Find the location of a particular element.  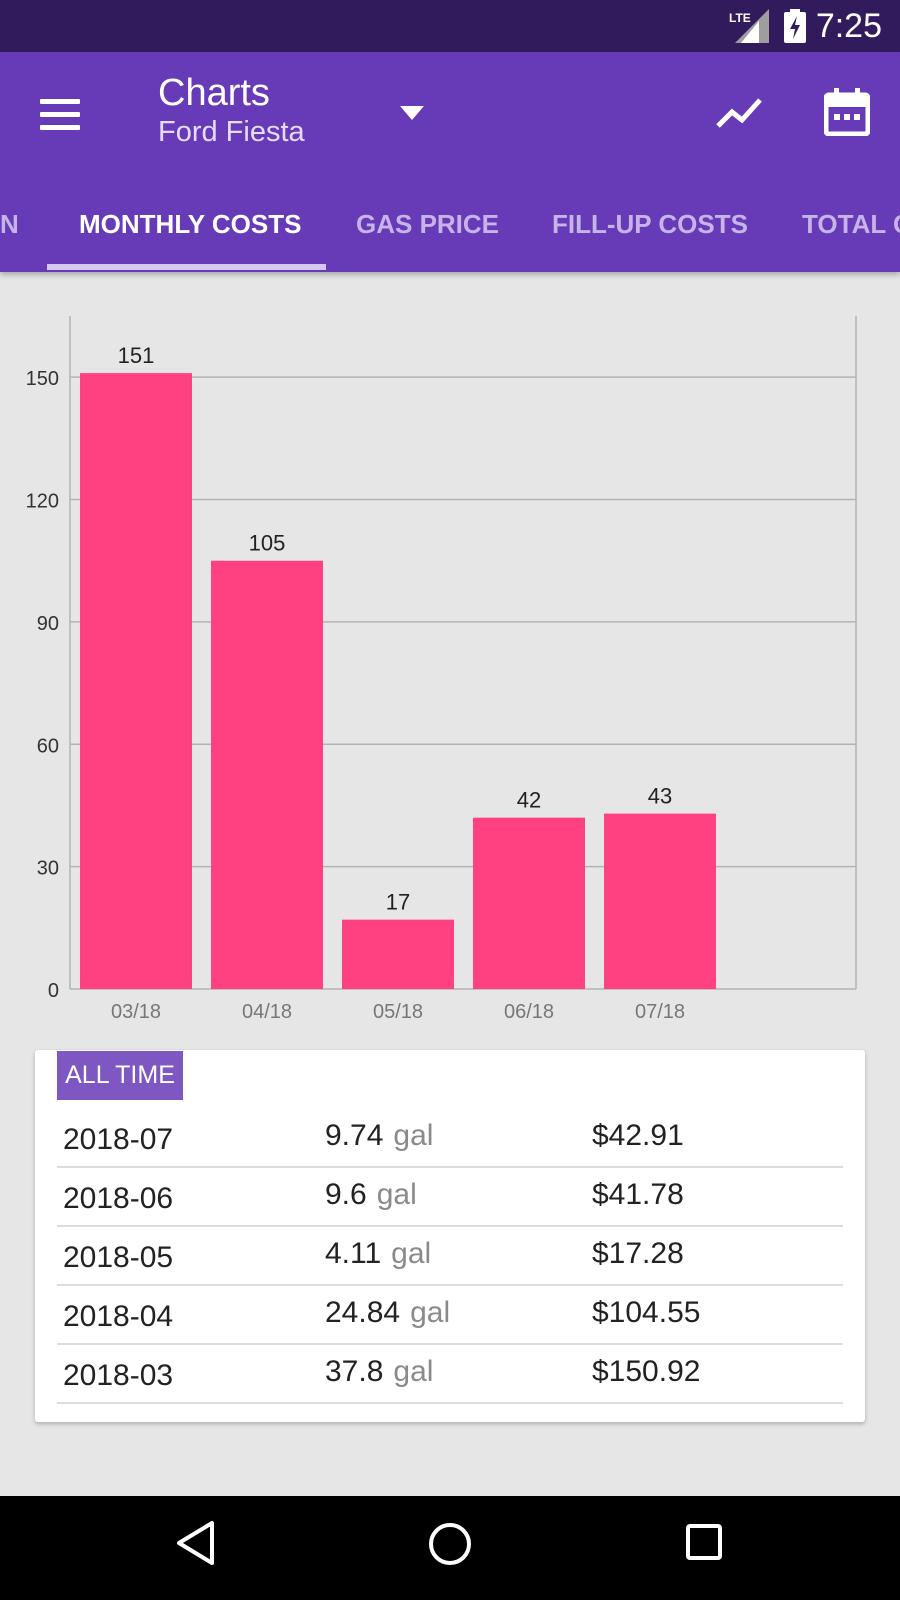

row-cost: $41.78 is located at coordinates (638, 1194).